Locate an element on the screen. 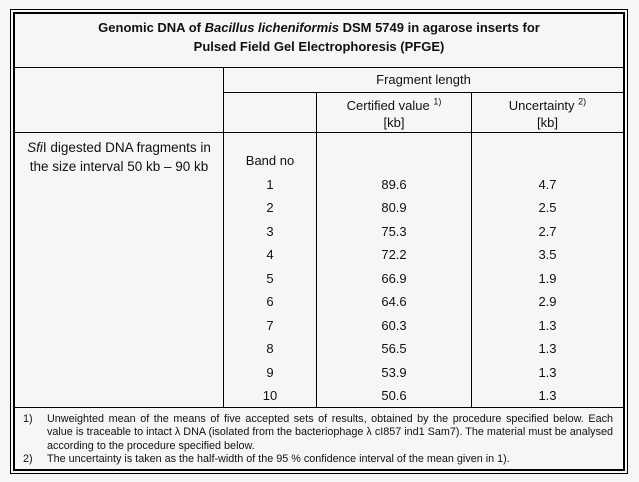 The image size is (639, 482). uncertainty-header: Uncertainty 2) [kb] is located at coordinates (547, 113).